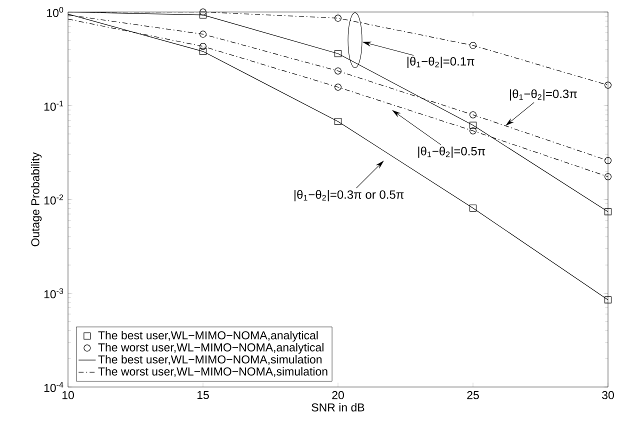 This screenshot has width=617, height=434. Describe the element at coordinates (452, 152) in the screenshot. I see `annotation: |θ$_{1}$−θ$_{2}$|=0.5π` at that location.